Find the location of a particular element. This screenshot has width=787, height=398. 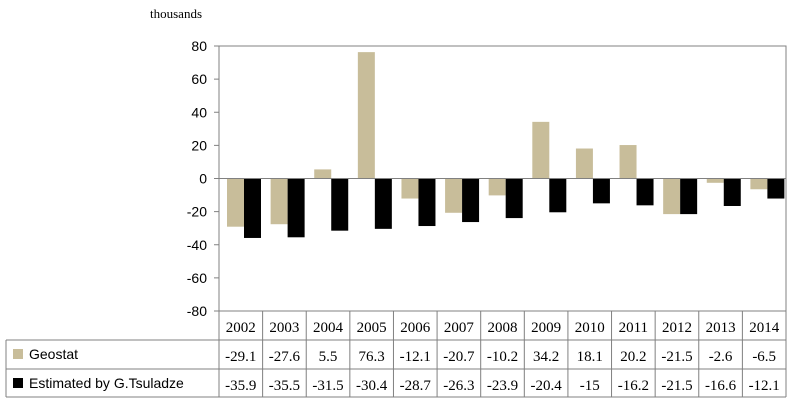

legend-key-estimated is located at coordinates (18, 383).